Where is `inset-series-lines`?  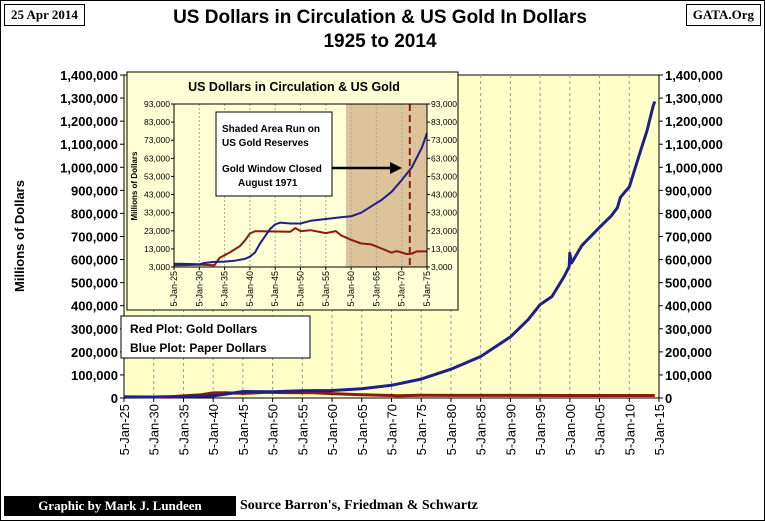 inset-series-lines is located at coordinates (300, 199).